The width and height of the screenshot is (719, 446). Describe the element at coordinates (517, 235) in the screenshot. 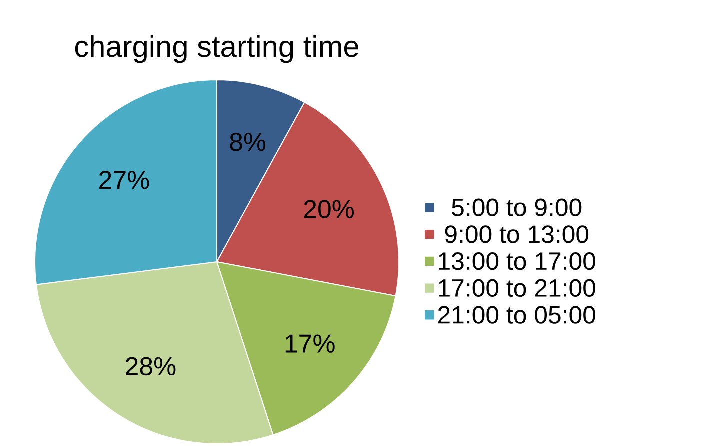

I see `legend-label: 9:00 to 13:00` at that location.